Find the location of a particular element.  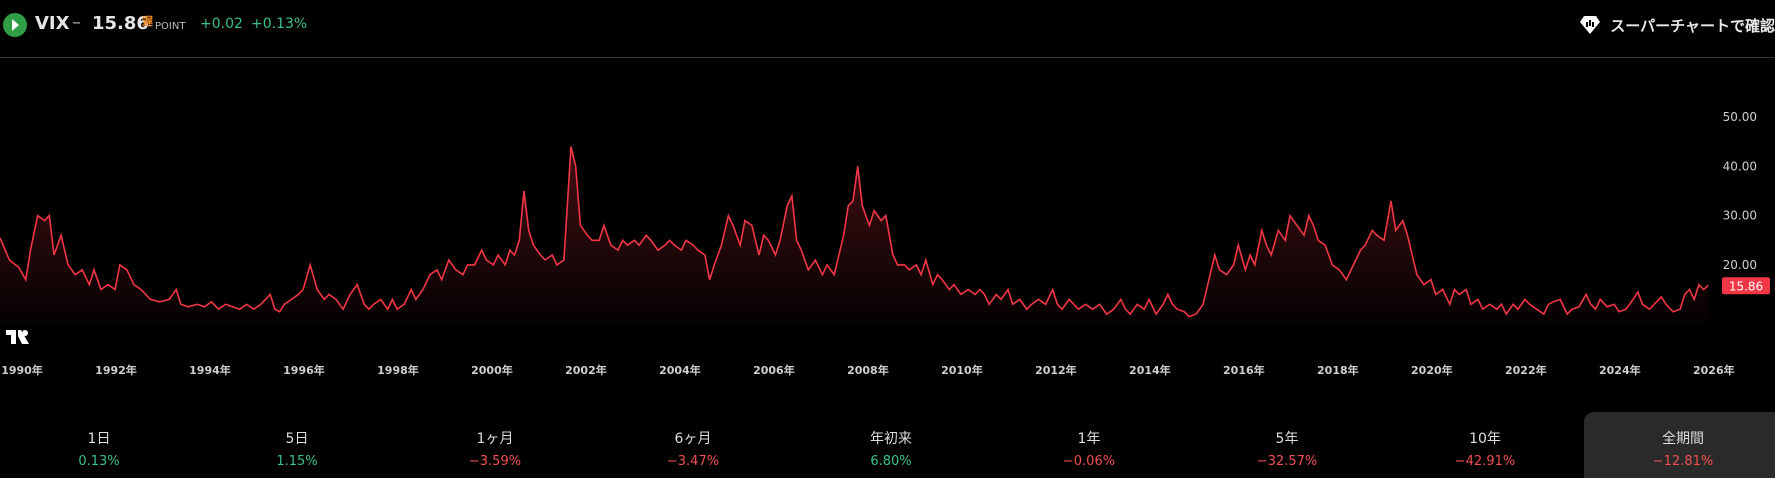

perf-tab-0: 1日 0.13% is located at coordinates (99, 445).